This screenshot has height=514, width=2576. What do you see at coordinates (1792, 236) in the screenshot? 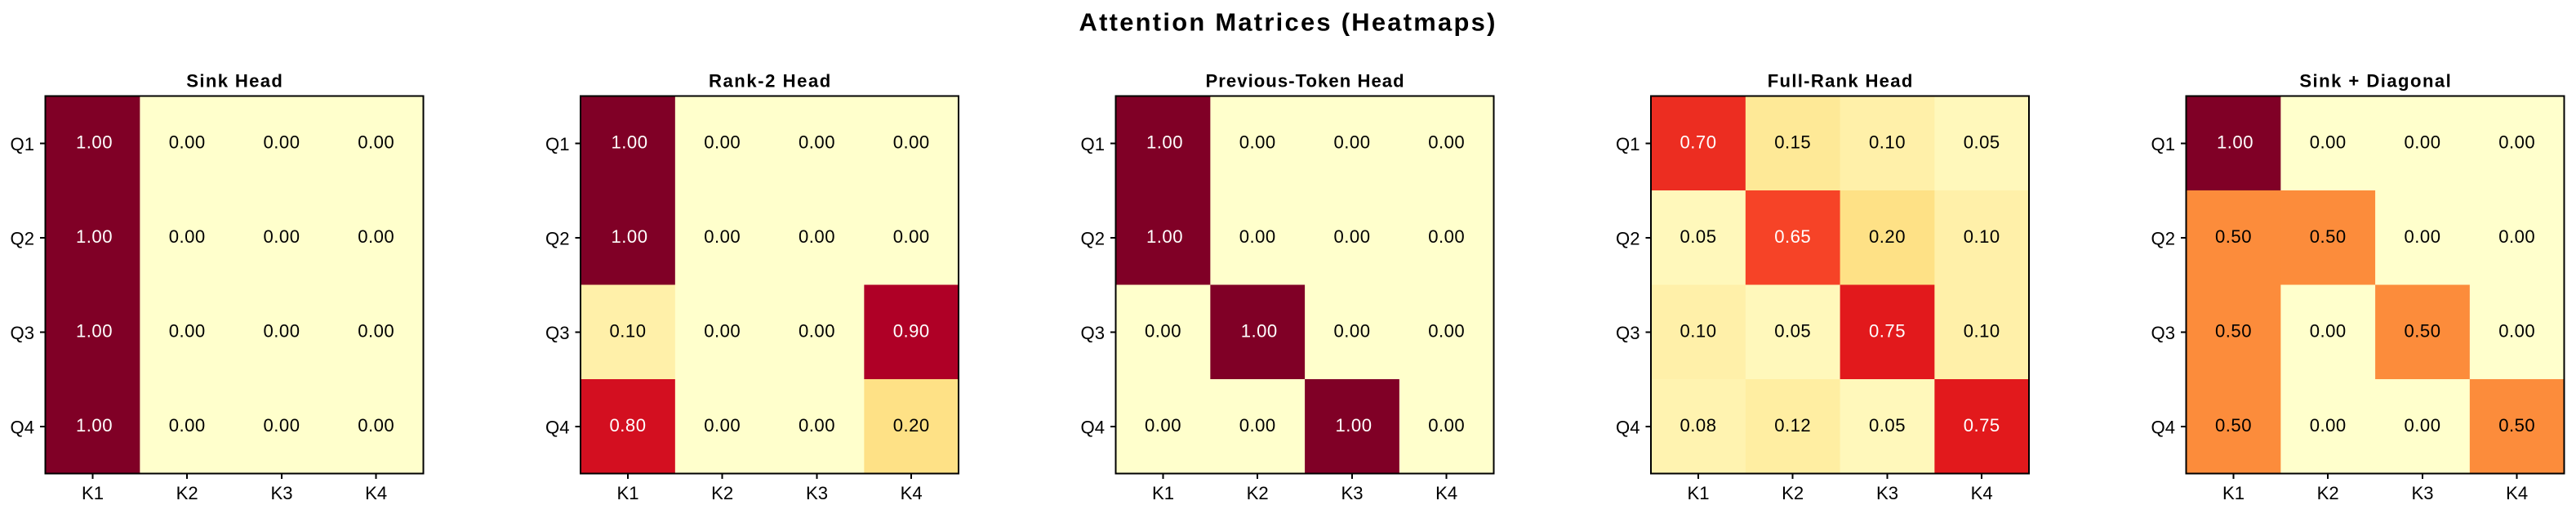
I see `svg-text: 0.65` at bounding box center [1792, 236].